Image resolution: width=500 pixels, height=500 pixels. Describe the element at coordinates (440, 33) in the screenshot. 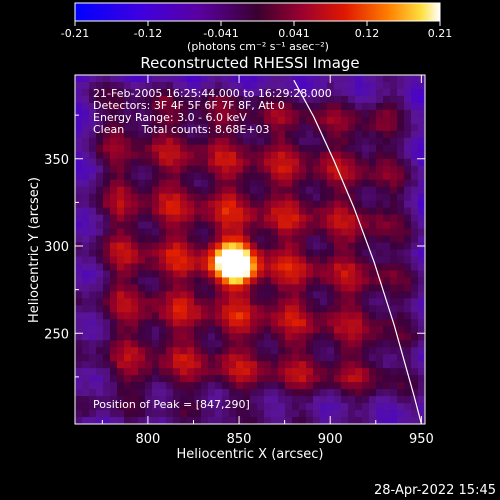

I see `colorbar-tick-label: 0.21` at that location.